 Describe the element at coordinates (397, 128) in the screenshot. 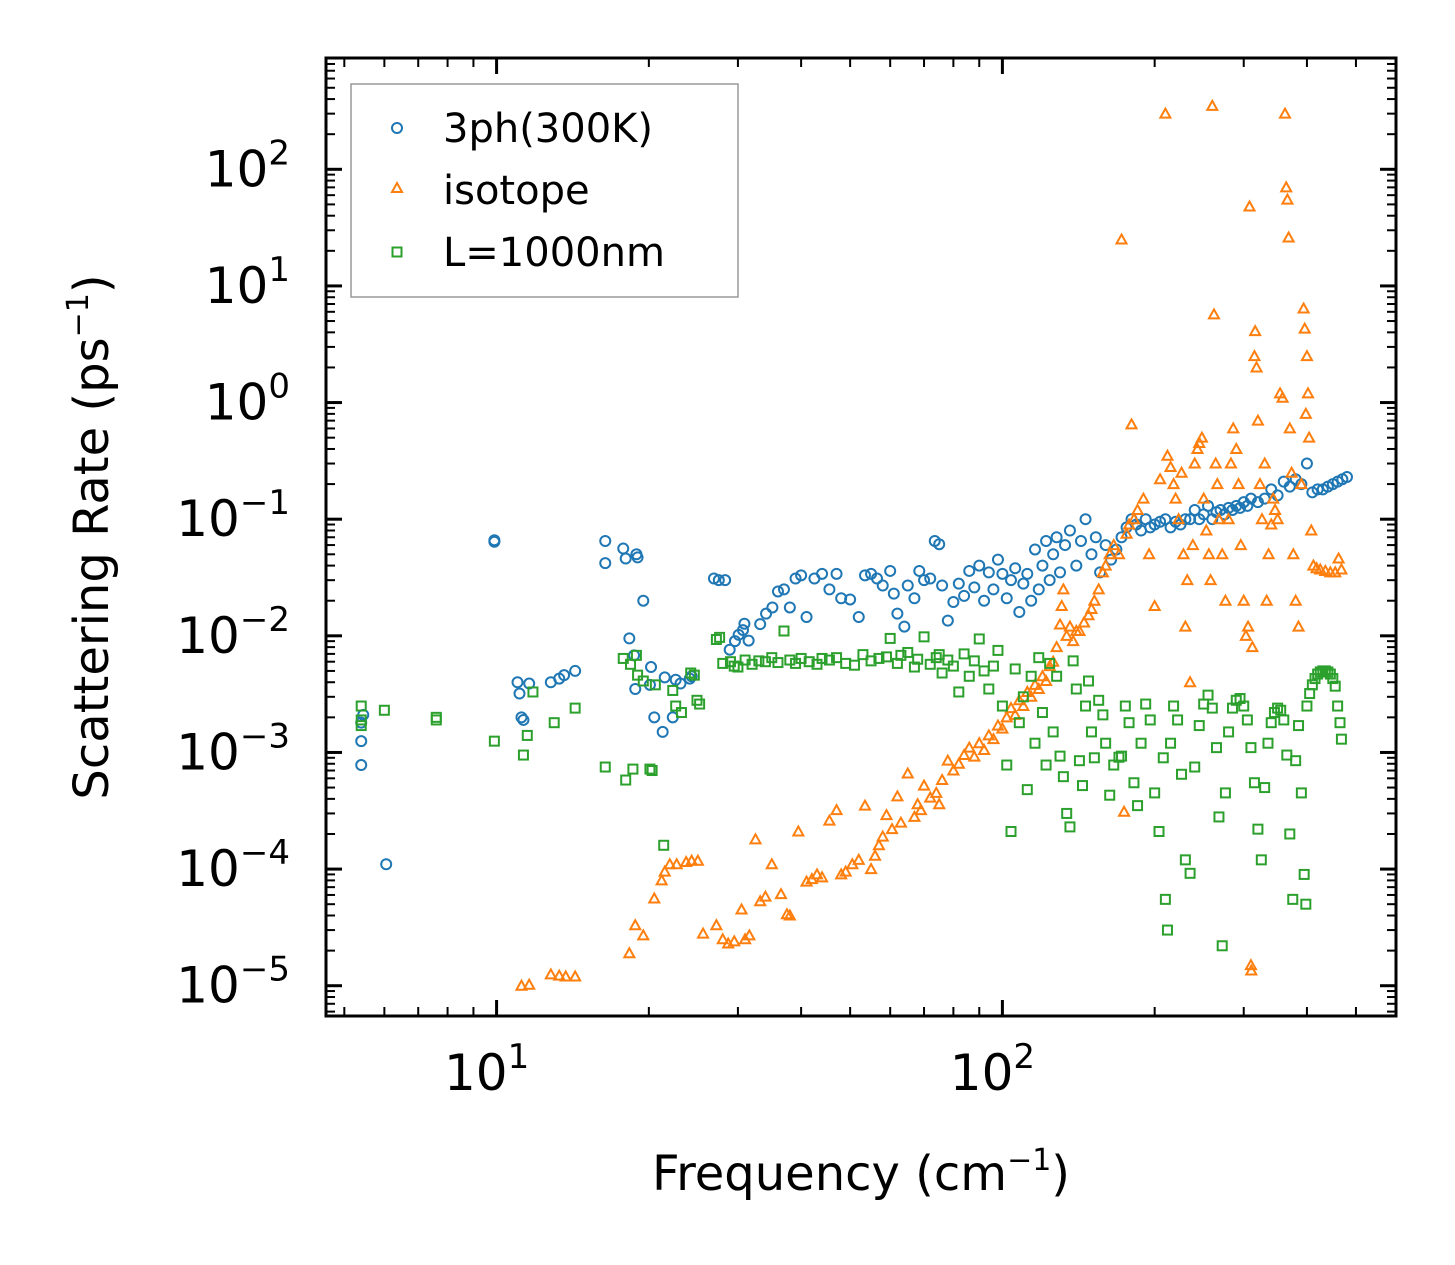

I see `legend-marker-circle-icon` at that location.